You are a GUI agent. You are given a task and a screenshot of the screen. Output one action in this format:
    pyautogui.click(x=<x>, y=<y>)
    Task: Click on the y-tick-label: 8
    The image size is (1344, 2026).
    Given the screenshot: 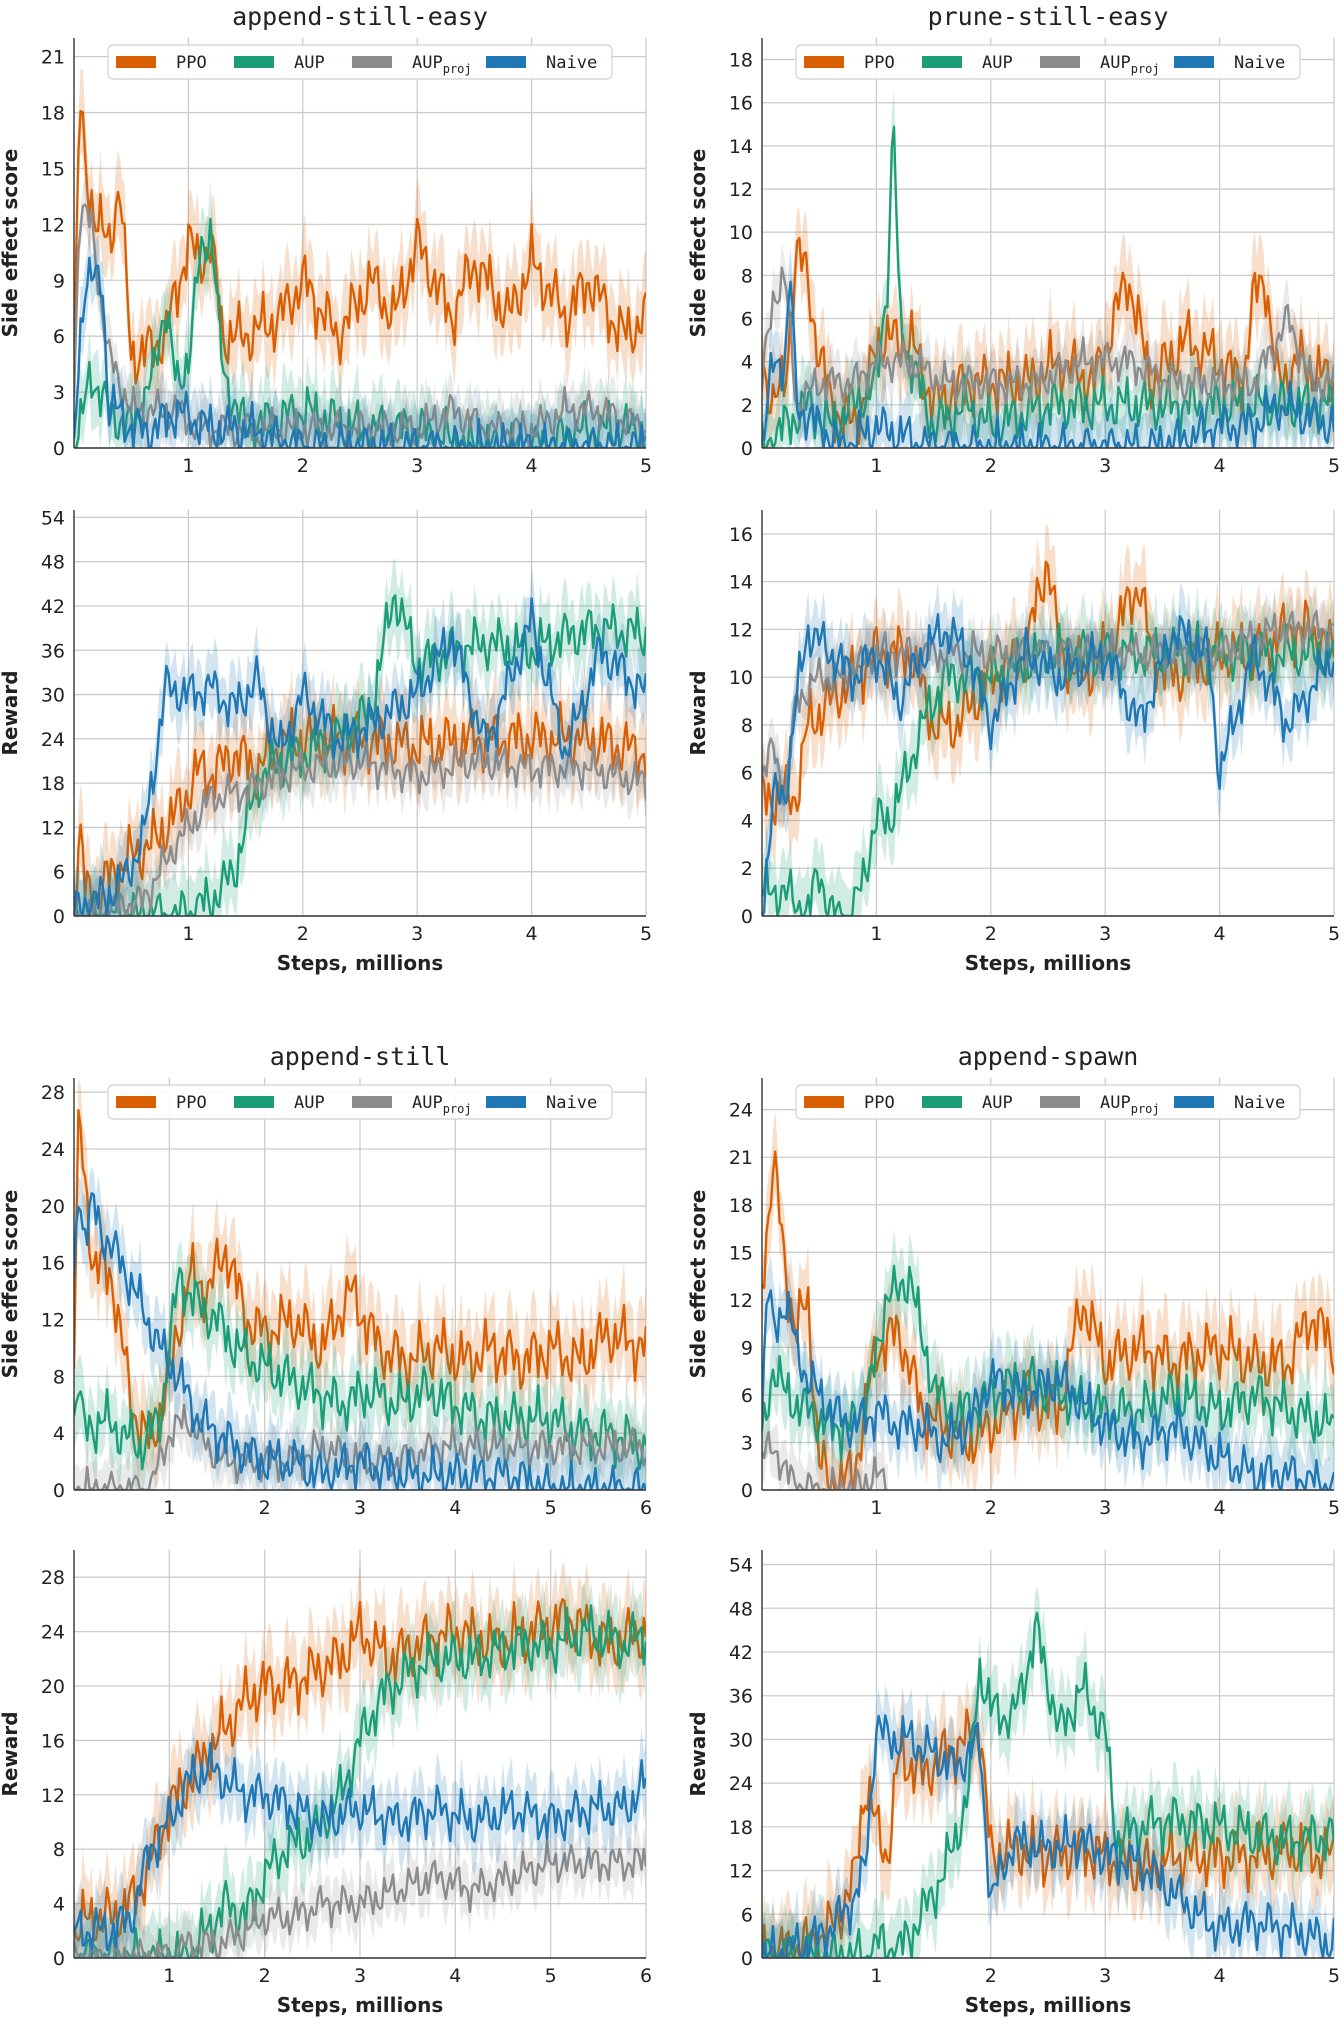 What is the action you would take?
    pyautogui.click(x=59, y=1850)
    